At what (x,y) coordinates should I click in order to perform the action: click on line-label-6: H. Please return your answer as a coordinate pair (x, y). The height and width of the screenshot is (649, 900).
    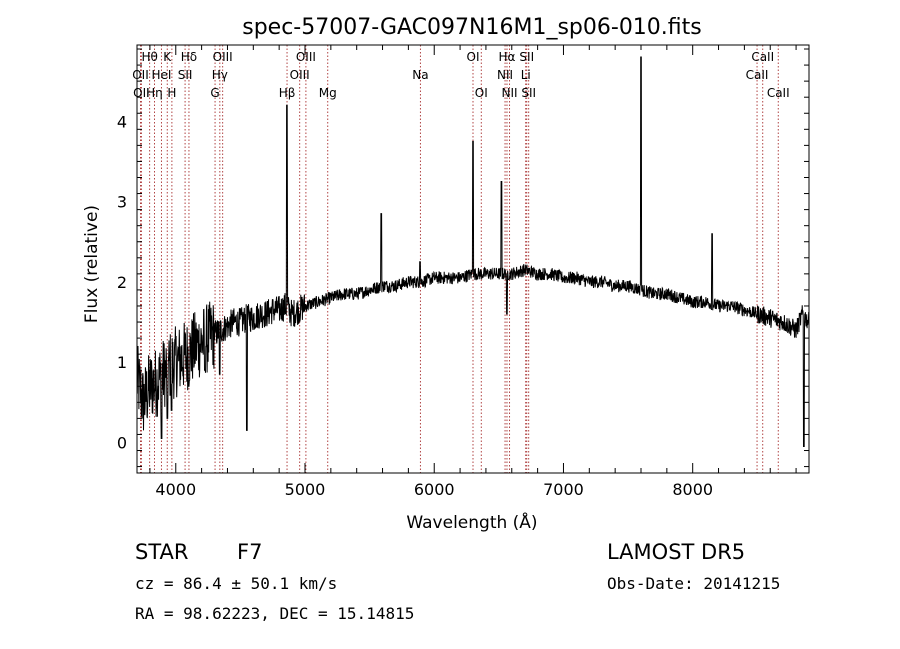
    Looking at the image, I should click on (171, 93).